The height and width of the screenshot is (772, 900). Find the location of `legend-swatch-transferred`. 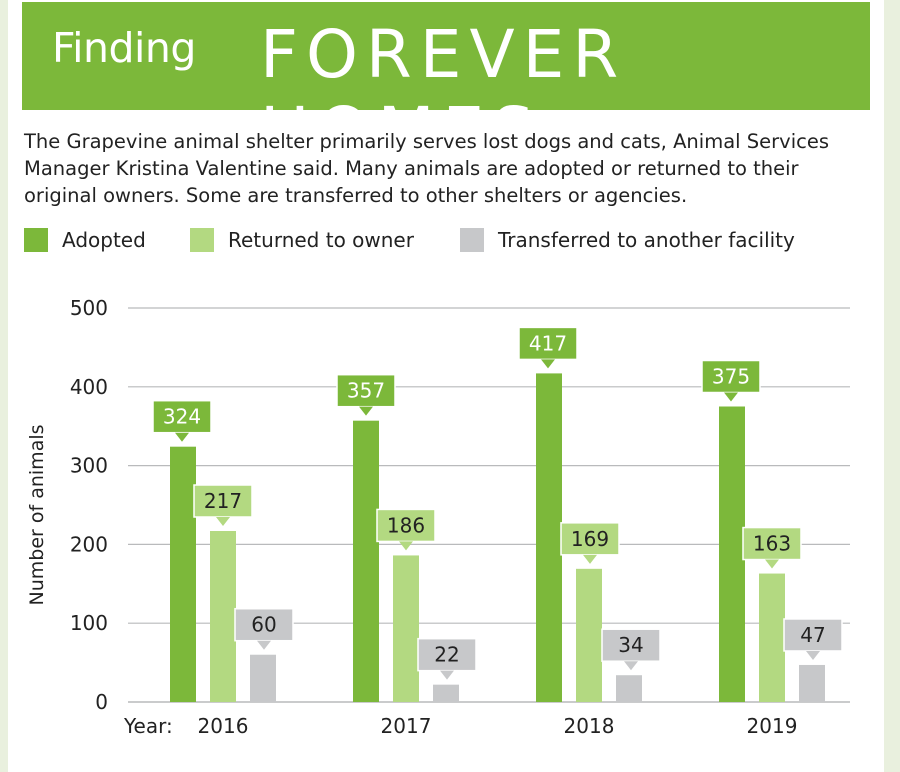

legend-swatch-transferred is located at coordinates (472, 240).